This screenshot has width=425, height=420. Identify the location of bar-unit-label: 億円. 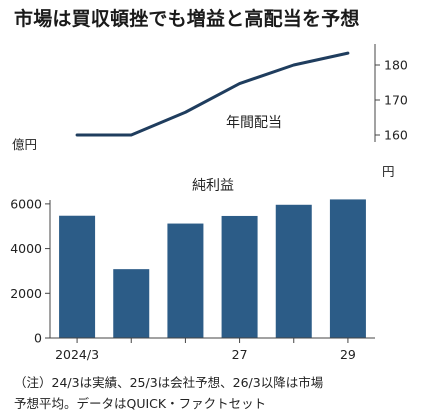
(24, 144).